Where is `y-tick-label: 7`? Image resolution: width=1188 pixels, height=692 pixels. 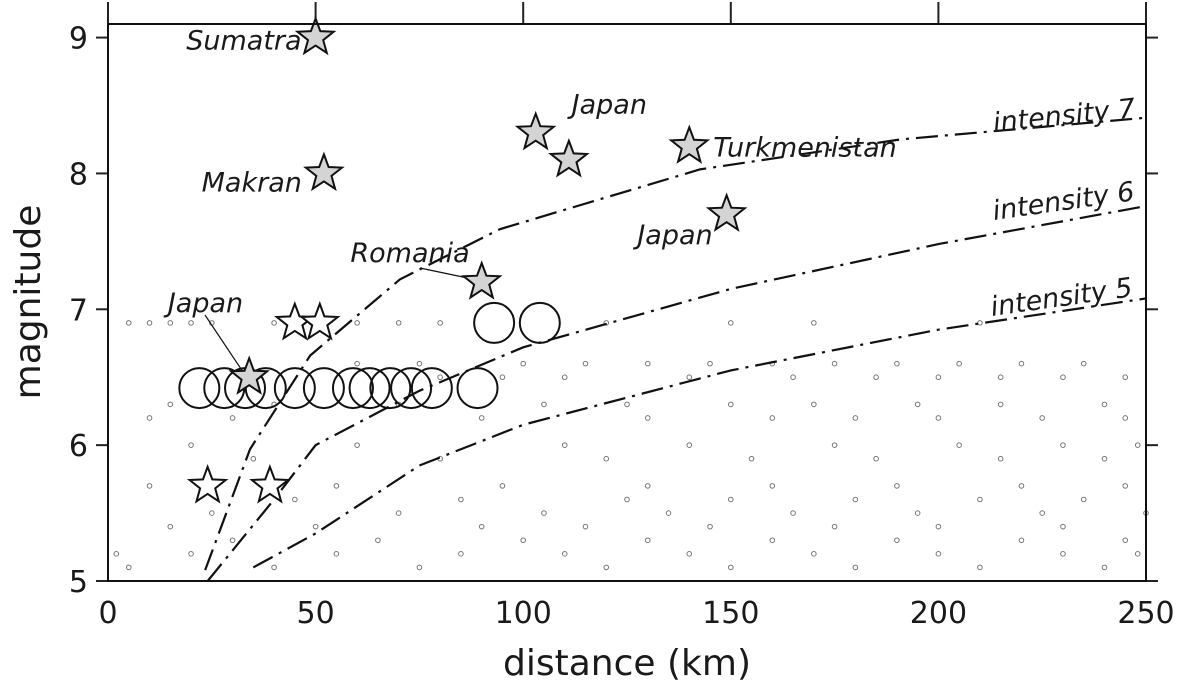 y-tick-label: 7 is located at coordinates (78, 310).